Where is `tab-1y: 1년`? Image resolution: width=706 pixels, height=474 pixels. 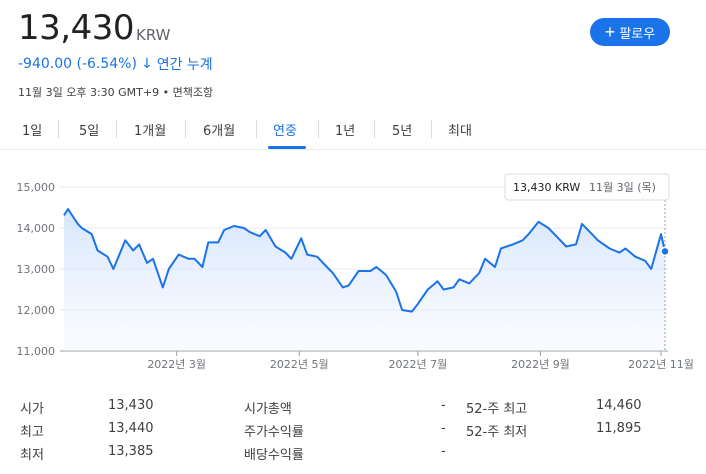 tab-1y: 1년 is located at coordinates (345, 131).